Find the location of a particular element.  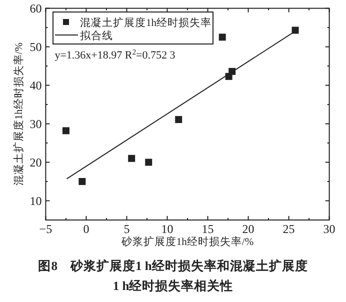

legend-label: 混凝土扩展度1h经时损失率 is located at coordinates (146, 22).